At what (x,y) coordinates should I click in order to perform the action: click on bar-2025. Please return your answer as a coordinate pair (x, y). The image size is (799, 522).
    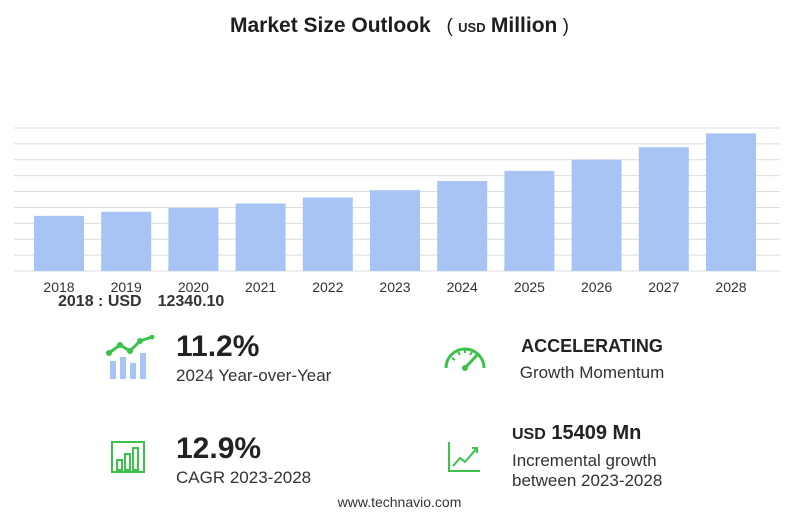
    Looking at the image, I should click on (529, 220).